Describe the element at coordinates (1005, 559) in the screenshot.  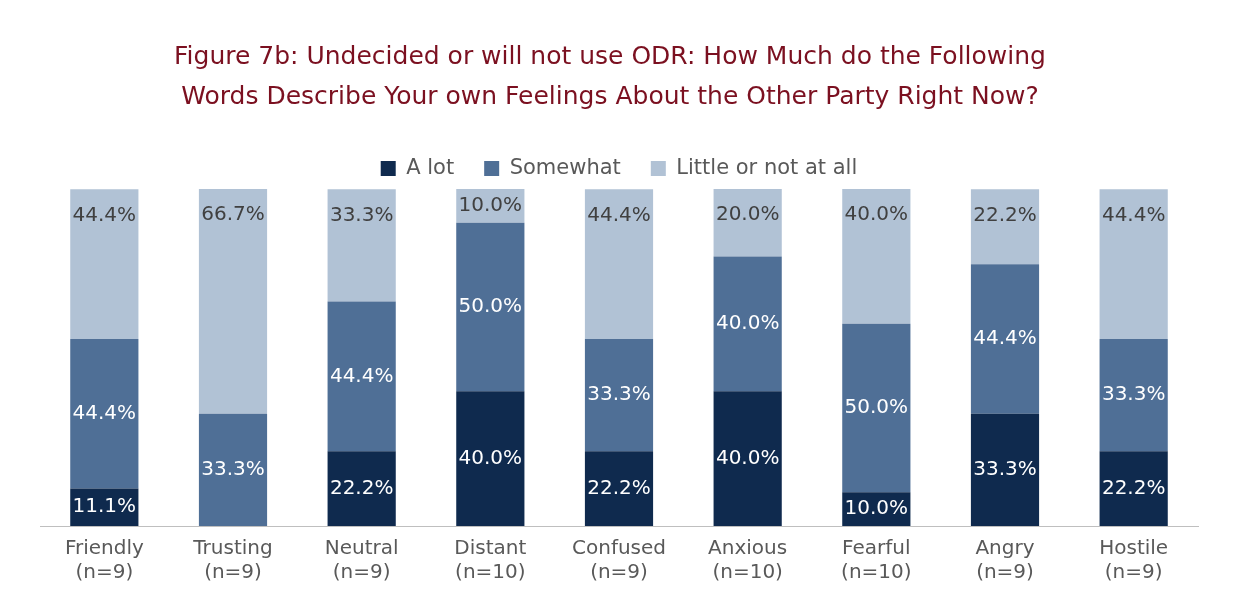
I see `x-tick-label: Angry (n=9)` at that location.